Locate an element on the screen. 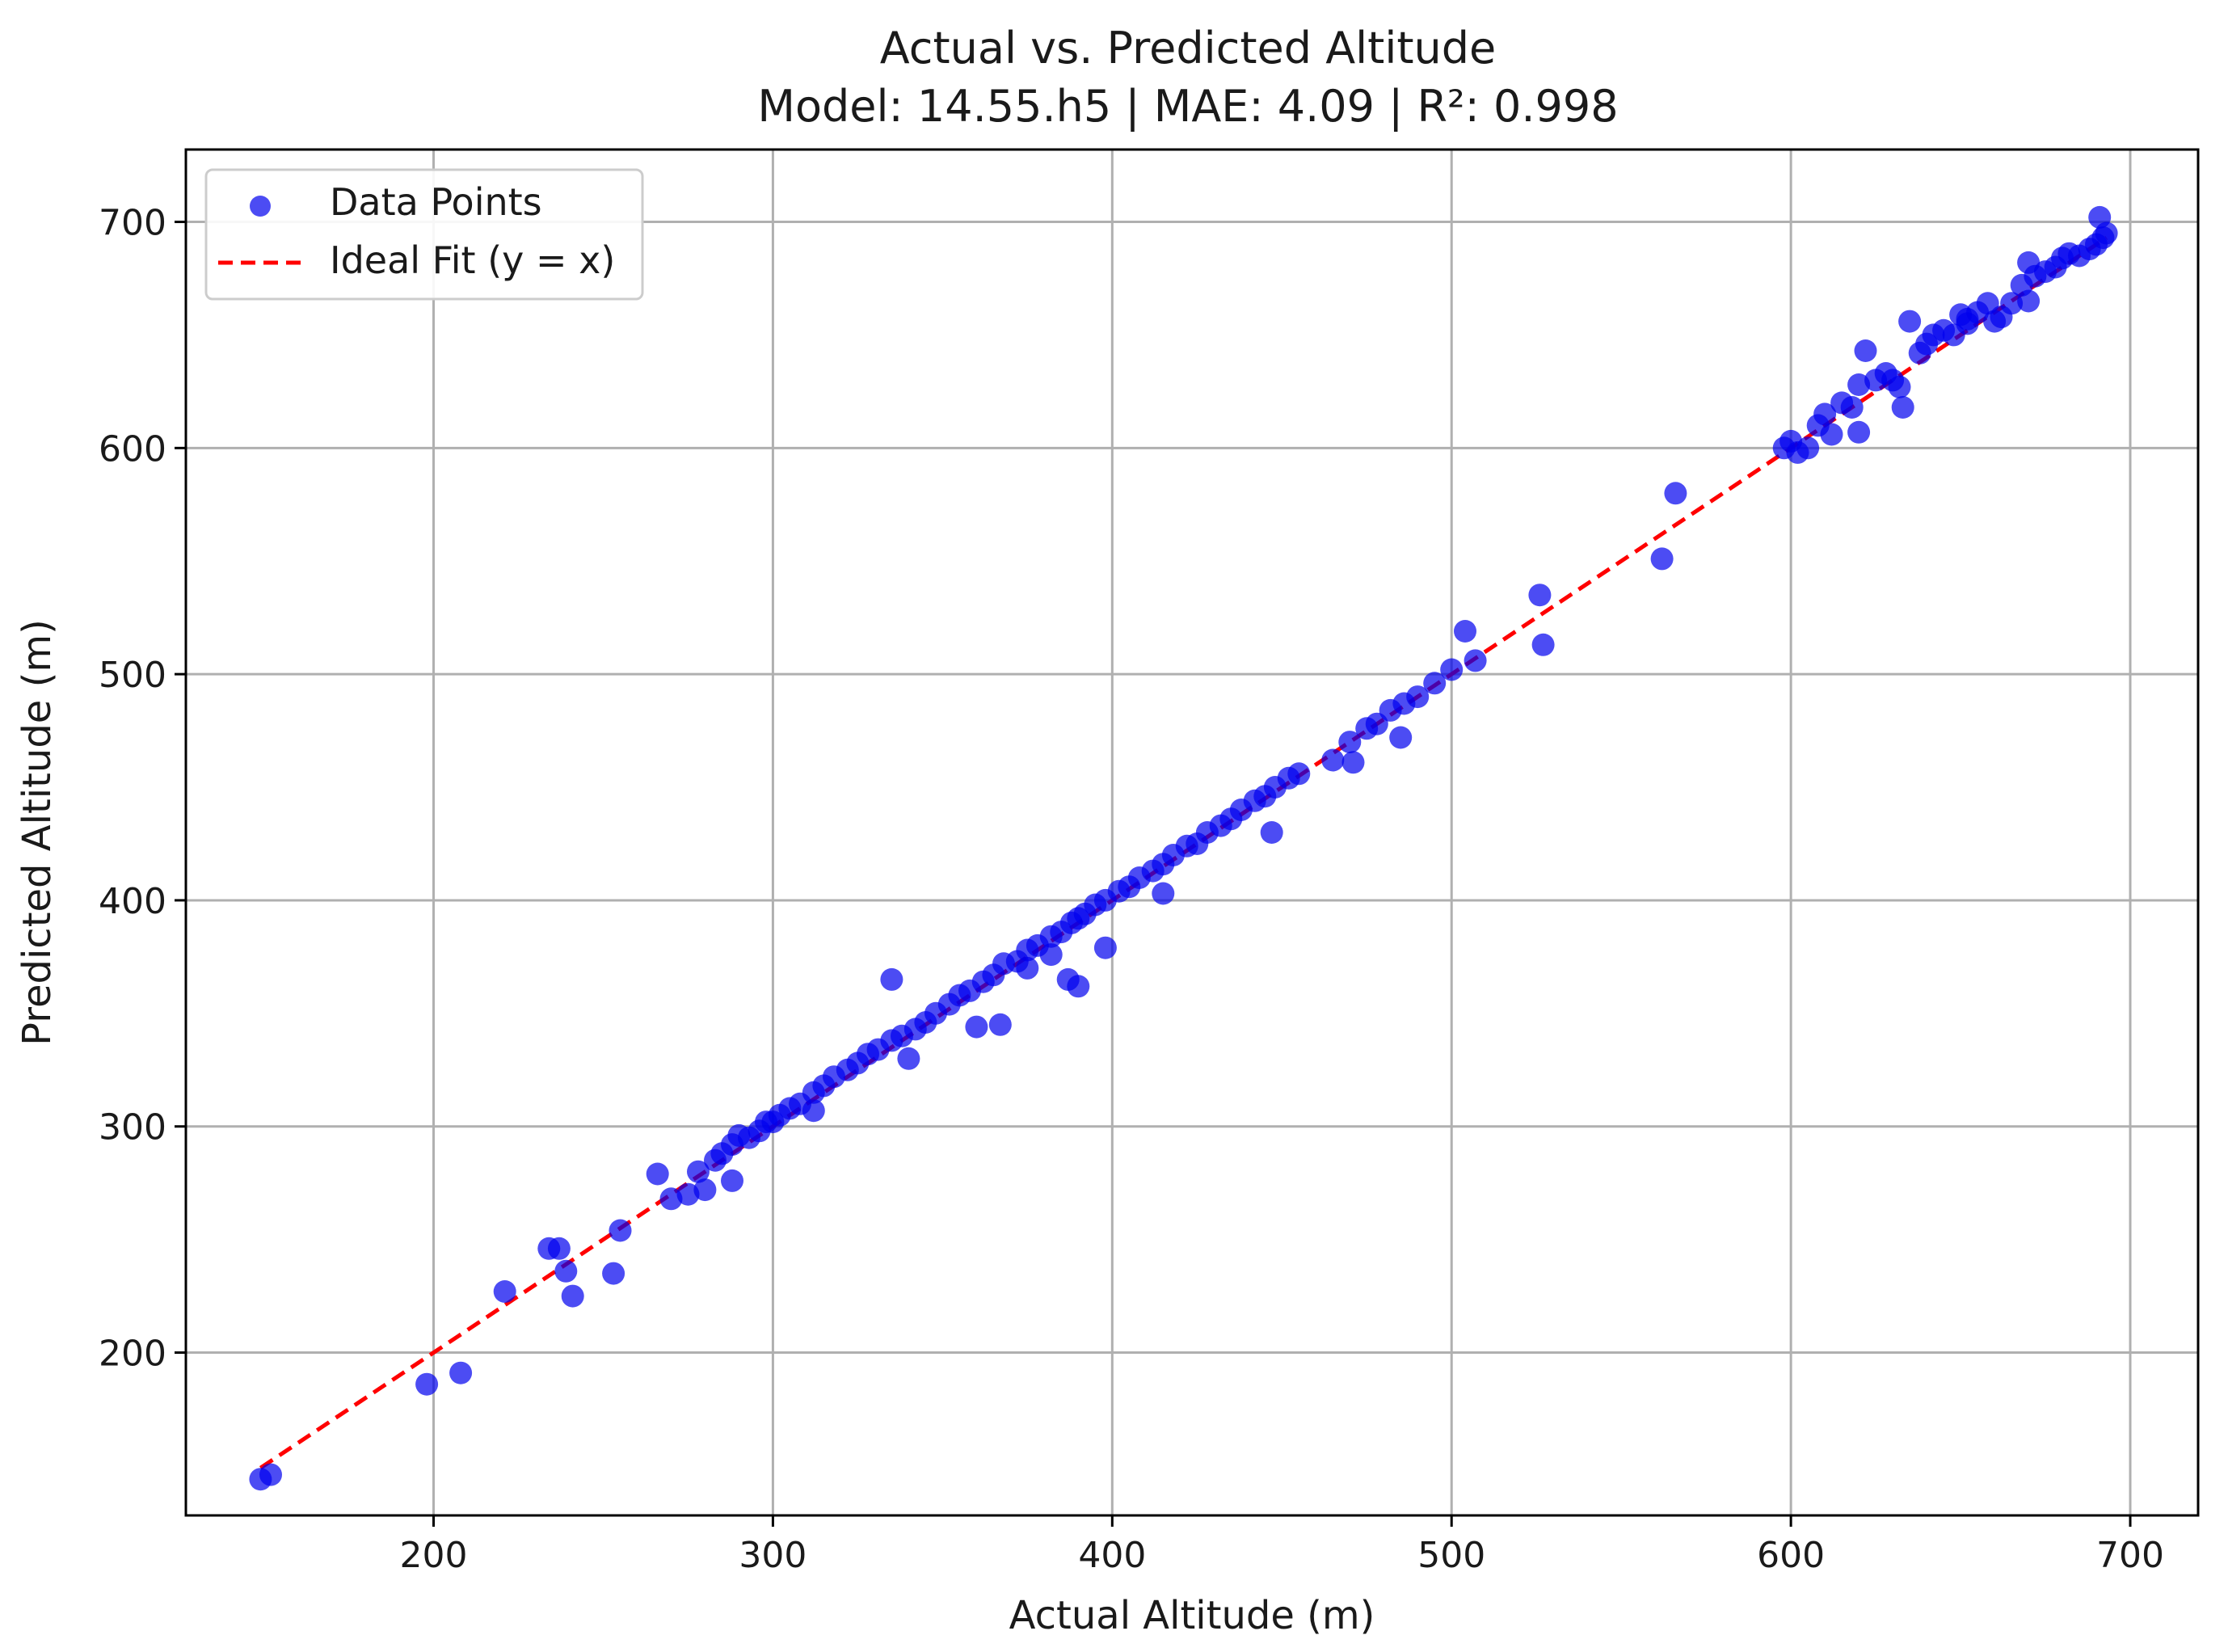 The height and width of the screenshot is (1652, 2228). x-axis-ticks: 200 300 400 500 600 700 is located at coordinates (1282, 1545).